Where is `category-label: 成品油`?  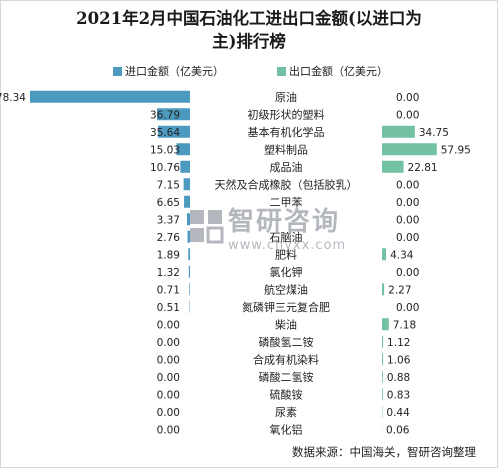
category-label: 成品油 is located at coordinates (286, 167).